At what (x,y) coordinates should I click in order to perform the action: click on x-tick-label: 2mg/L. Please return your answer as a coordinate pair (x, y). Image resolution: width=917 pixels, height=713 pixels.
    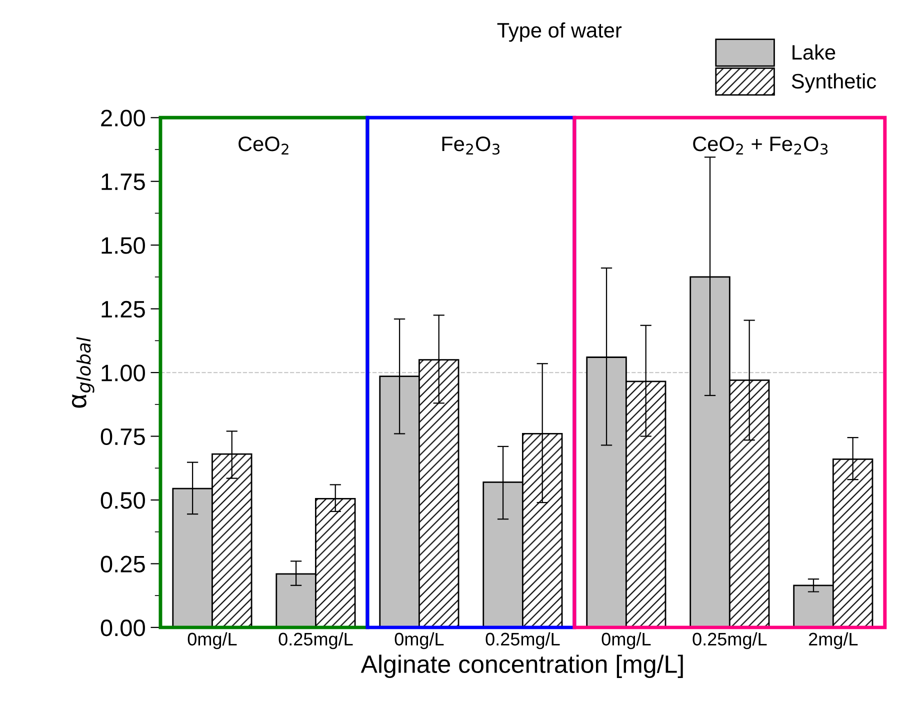
    Looking at the image, I should click on (833, 641).